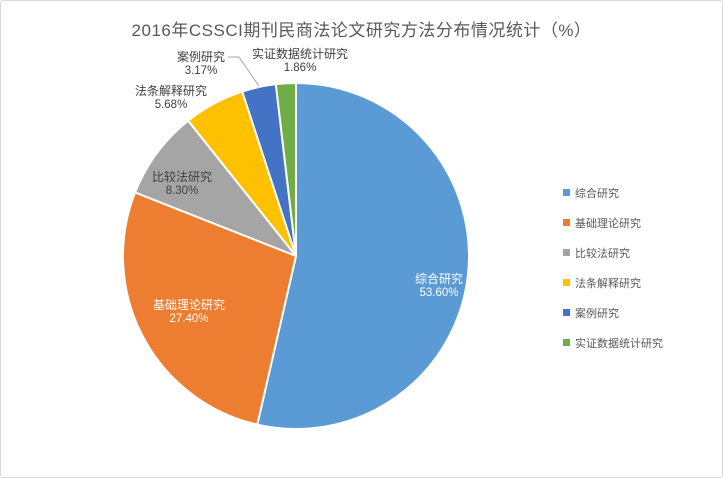 The width and height of the screenshot is (723, 478). What do you see at coordinates (182, 191) in the screenshot?
I see `data-label-value: 8.30%` at bounding box center [182, 191].